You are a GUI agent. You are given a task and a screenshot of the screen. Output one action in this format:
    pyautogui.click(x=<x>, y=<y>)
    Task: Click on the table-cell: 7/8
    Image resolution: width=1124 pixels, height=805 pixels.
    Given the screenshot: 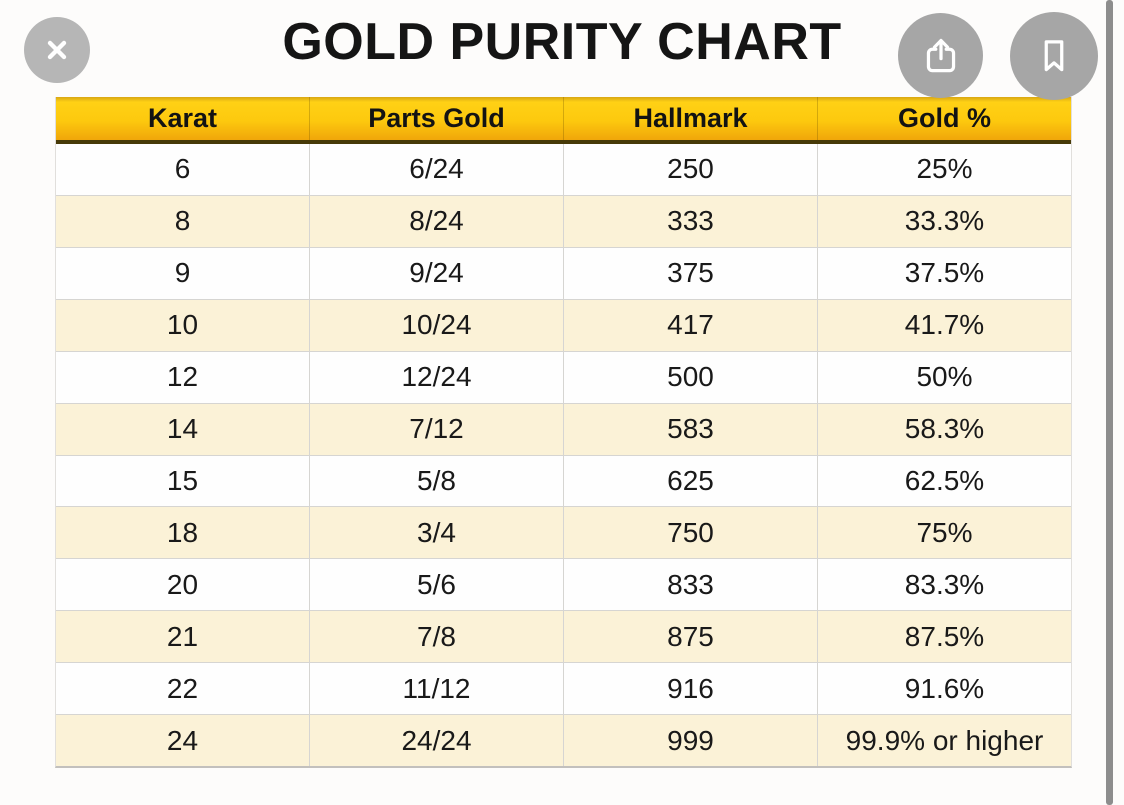 What is the action you would take?
    pyautogui.click(x=436, y=637)
    